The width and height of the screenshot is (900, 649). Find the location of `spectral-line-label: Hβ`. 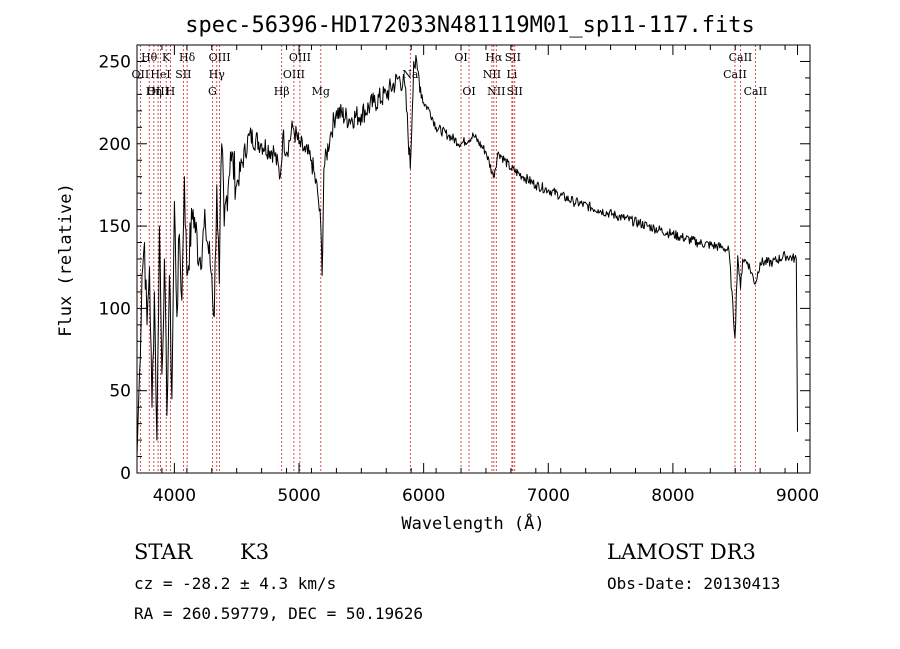

spectral-line-label: Hβ is located at coordinates (282, 91).